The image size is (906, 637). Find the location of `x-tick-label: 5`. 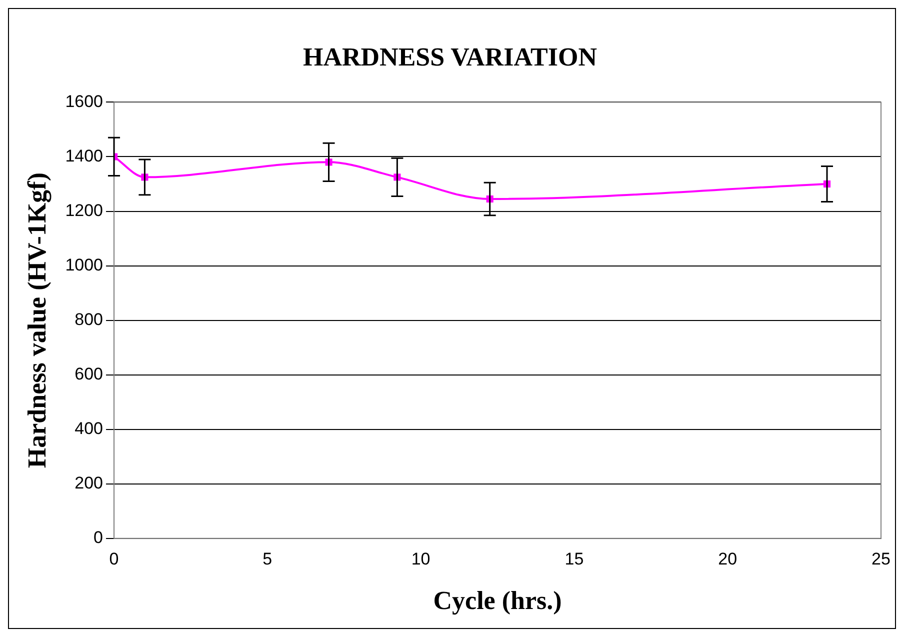

x-tick-label: 5 is located at coordinates (267, 558).